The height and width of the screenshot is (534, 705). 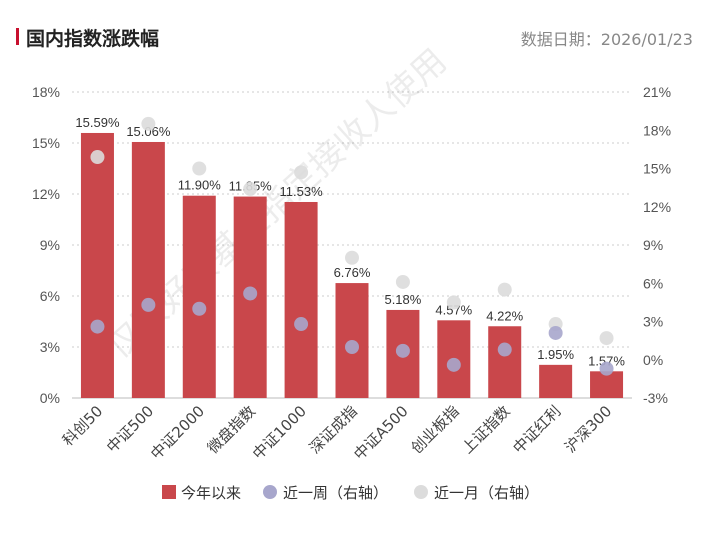 I want to click on left-tick-label: 18%, so click(x=46, y=92).